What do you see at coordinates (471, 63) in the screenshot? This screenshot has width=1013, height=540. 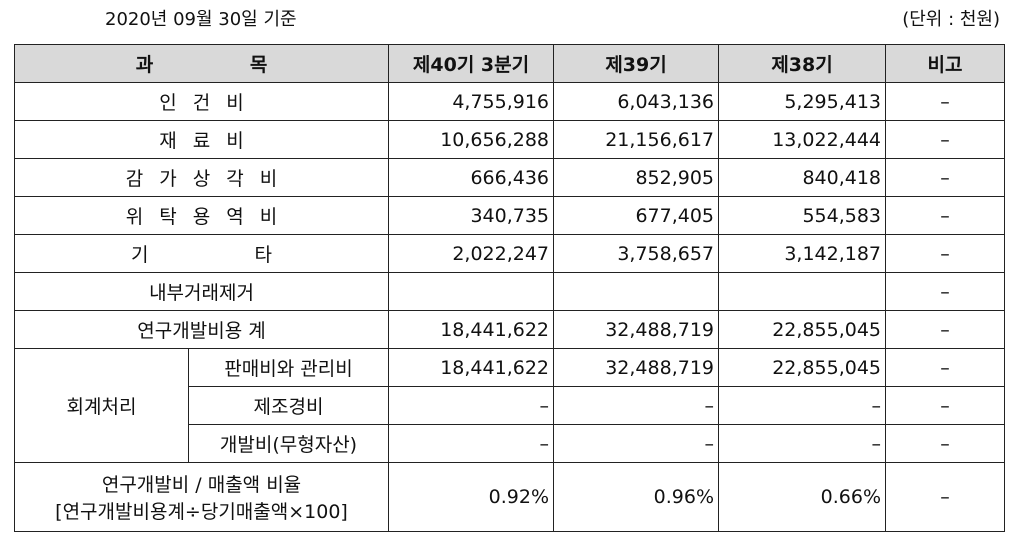 I see `header-cell: 제40기 3분기` at bounding box center [471, 63].